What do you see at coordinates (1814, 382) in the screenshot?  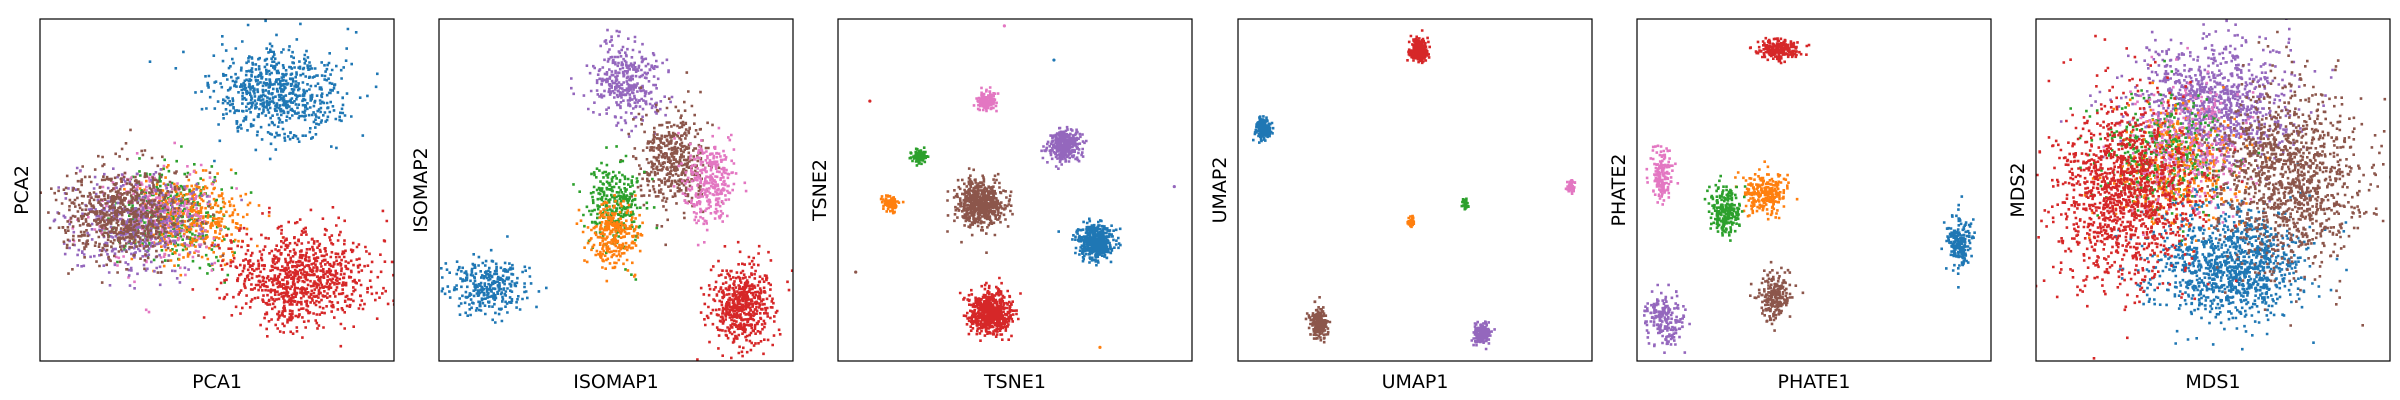 I see `x-axis-label: PHATE1` at bounding box center [1814, 382].